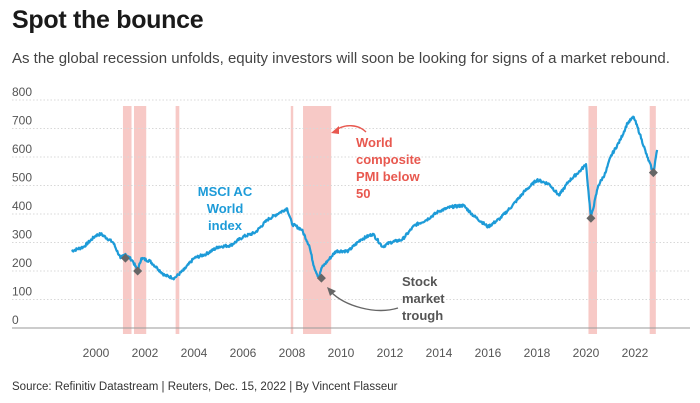 Image resolution: width=700 pixels, height=403 pixels. What do you see at coordinates (341, 353) in the screenshot?
I see `x-tick-label: 2010` at bounding box center [341, 353].